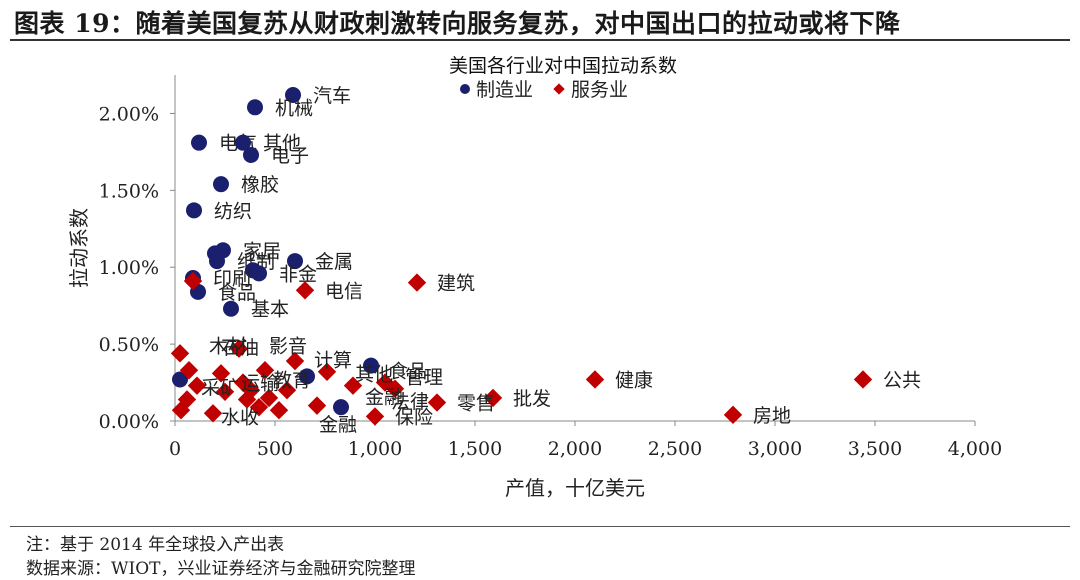 The width and height of the screenshot is (1080, 580). Describe the element at coordinates (275, 449) in the screenshot. I see `x-tick-label: 500` at that location.